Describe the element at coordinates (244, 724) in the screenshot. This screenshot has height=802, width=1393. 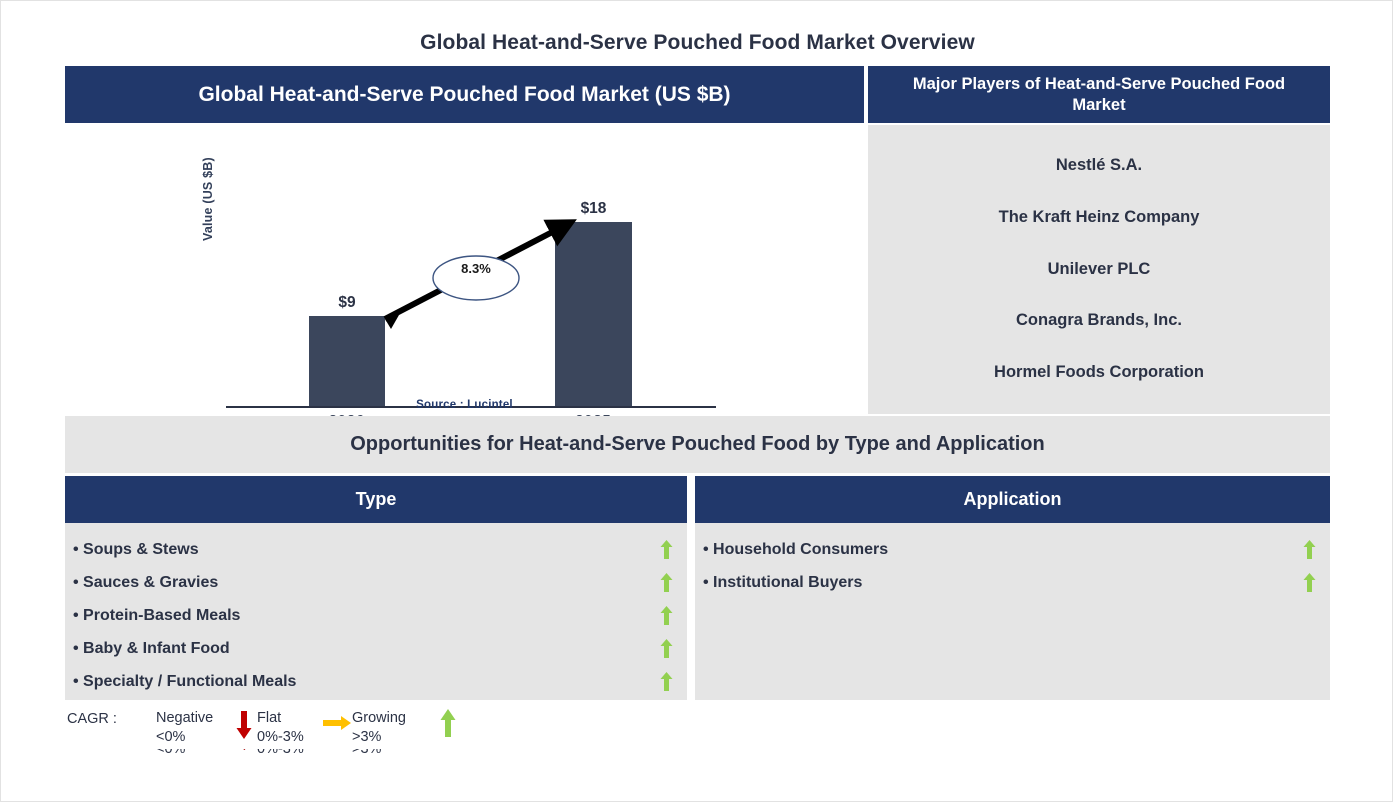
I see `arrow-down-icon` at that location.